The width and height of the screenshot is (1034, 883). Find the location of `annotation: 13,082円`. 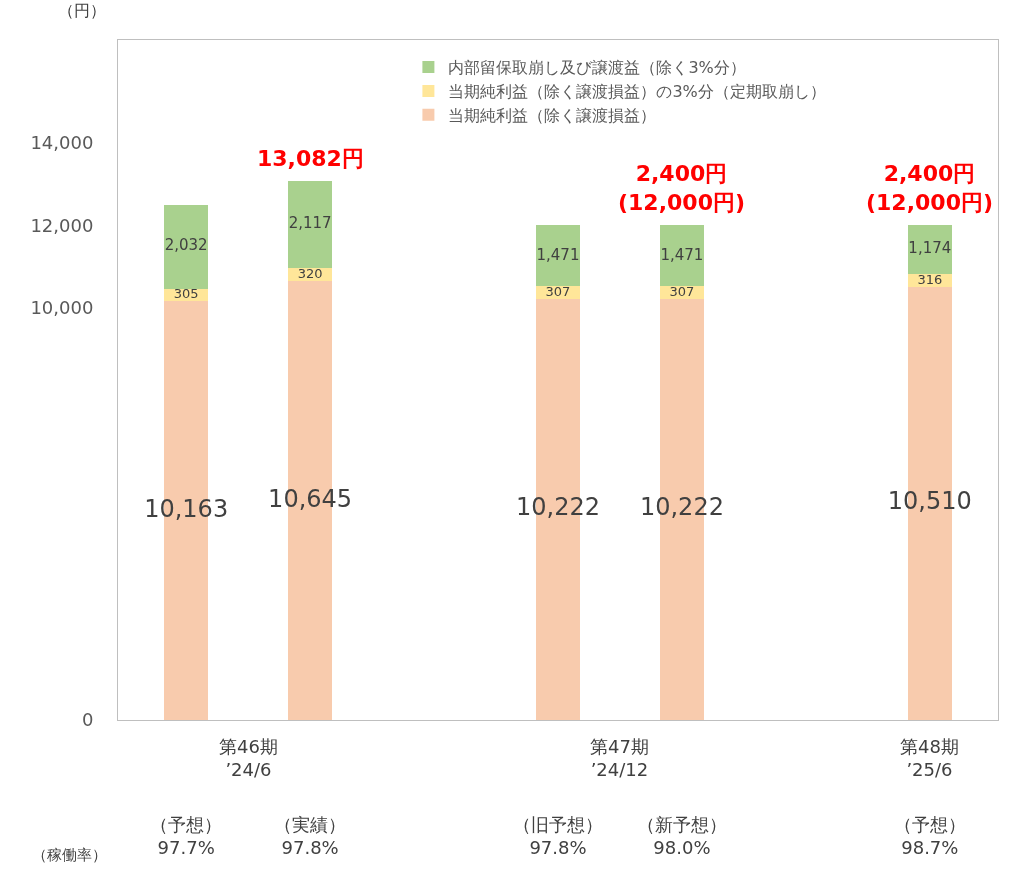

annotation: 13,082円 is located at coordinates (310, 158).